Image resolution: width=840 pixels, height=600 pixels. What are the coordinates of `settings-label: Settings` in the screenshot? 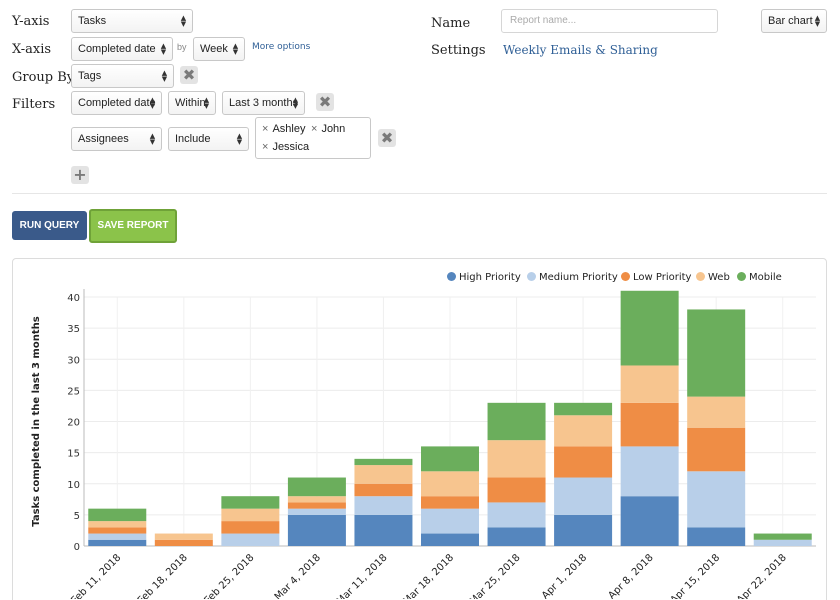 It's located at (458, 50).